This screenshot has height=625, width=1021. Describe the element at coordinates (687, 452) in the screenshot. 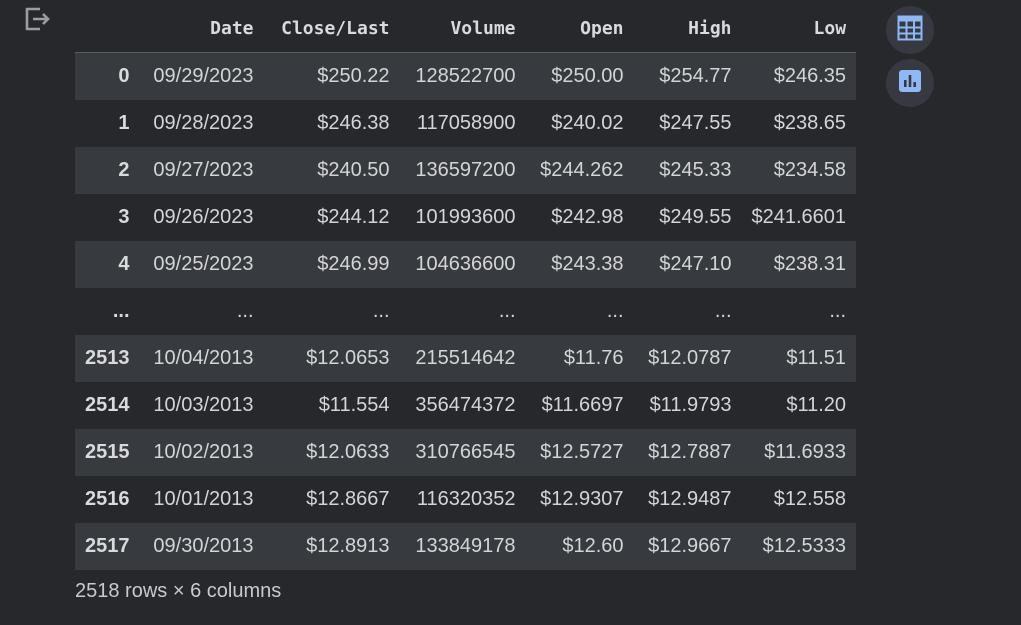

I see `cell-high: $12.7887` at that location.